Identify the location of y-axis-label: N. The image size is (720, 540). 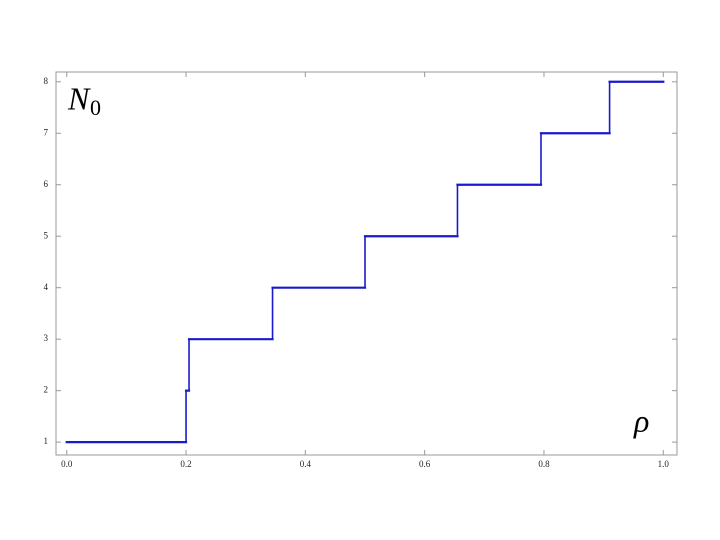
(79, 98).